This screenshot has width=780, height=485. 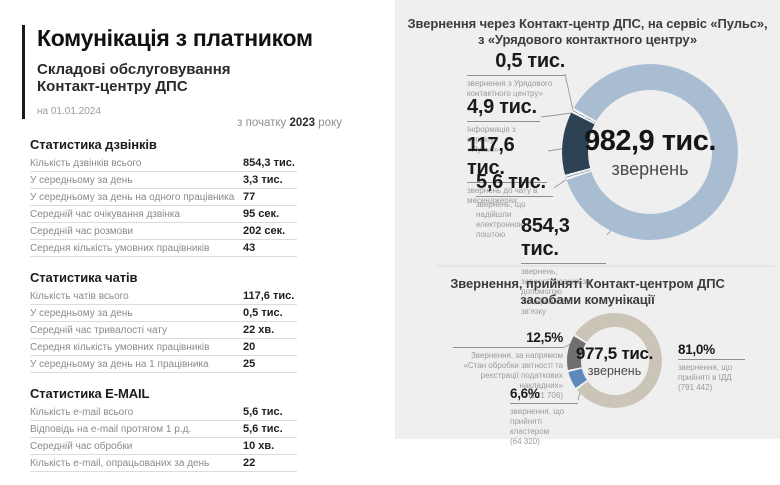 I want to click on row-value: 3,3 тис., so click(x=263, y=180).